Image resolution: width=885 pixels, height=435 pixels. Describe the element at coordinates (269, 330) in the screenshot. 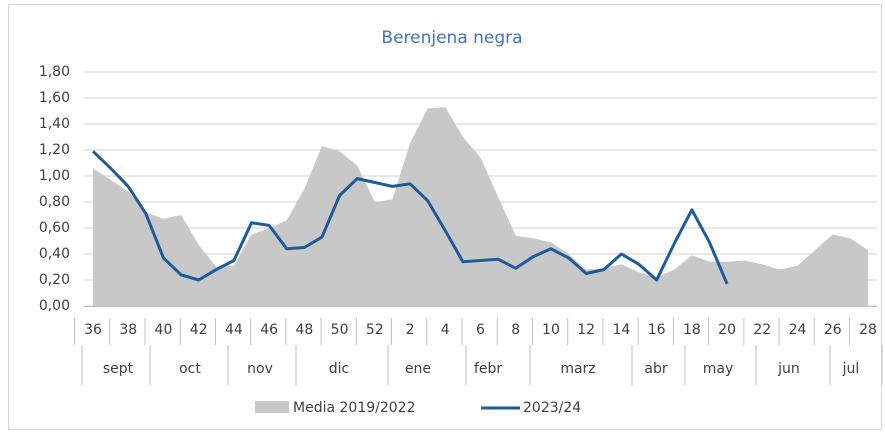

I see `x-tick-label: 46` at that location.